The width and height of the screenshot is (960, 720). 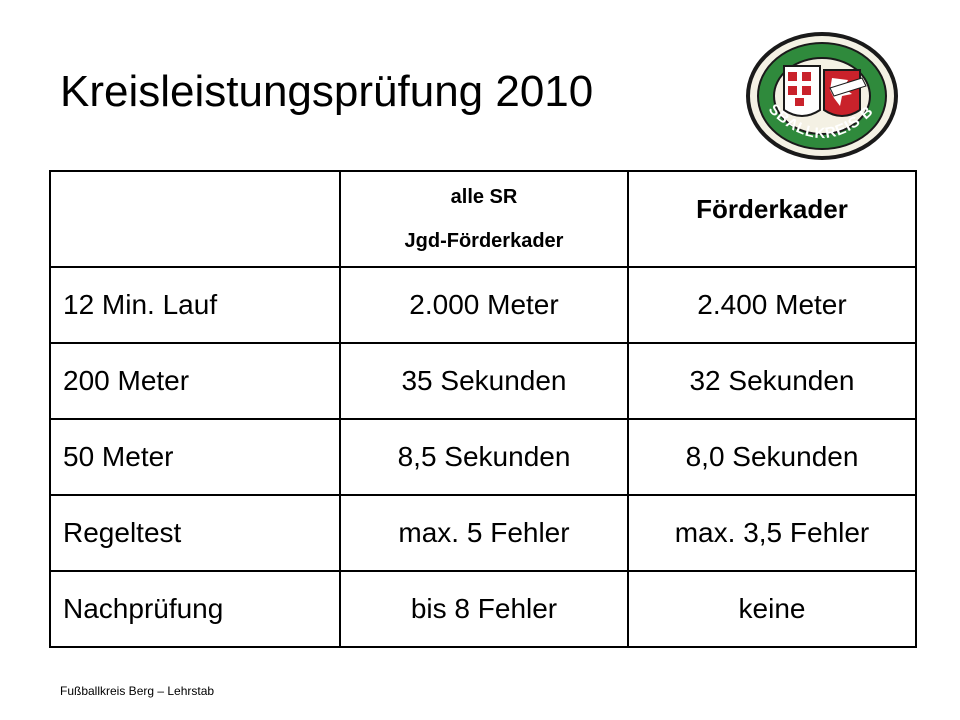 I want to click on row-value-b: 8,0 Sekunden, so click(x=772, y=457).